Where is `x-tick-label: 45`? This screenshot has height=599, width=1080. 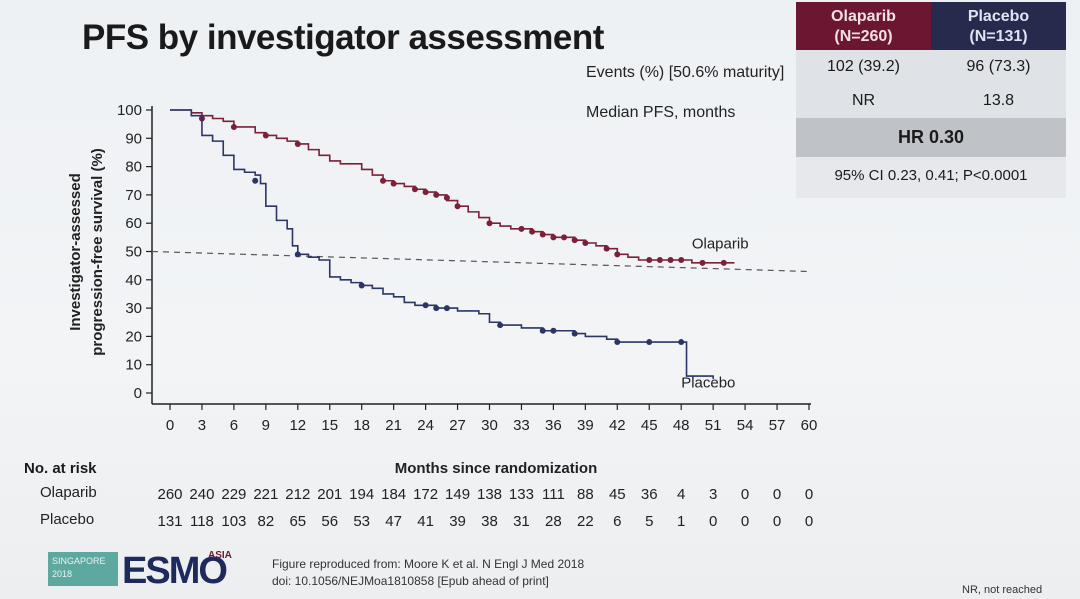 x-tick-label: 45 is located at coordinates (649, 425).